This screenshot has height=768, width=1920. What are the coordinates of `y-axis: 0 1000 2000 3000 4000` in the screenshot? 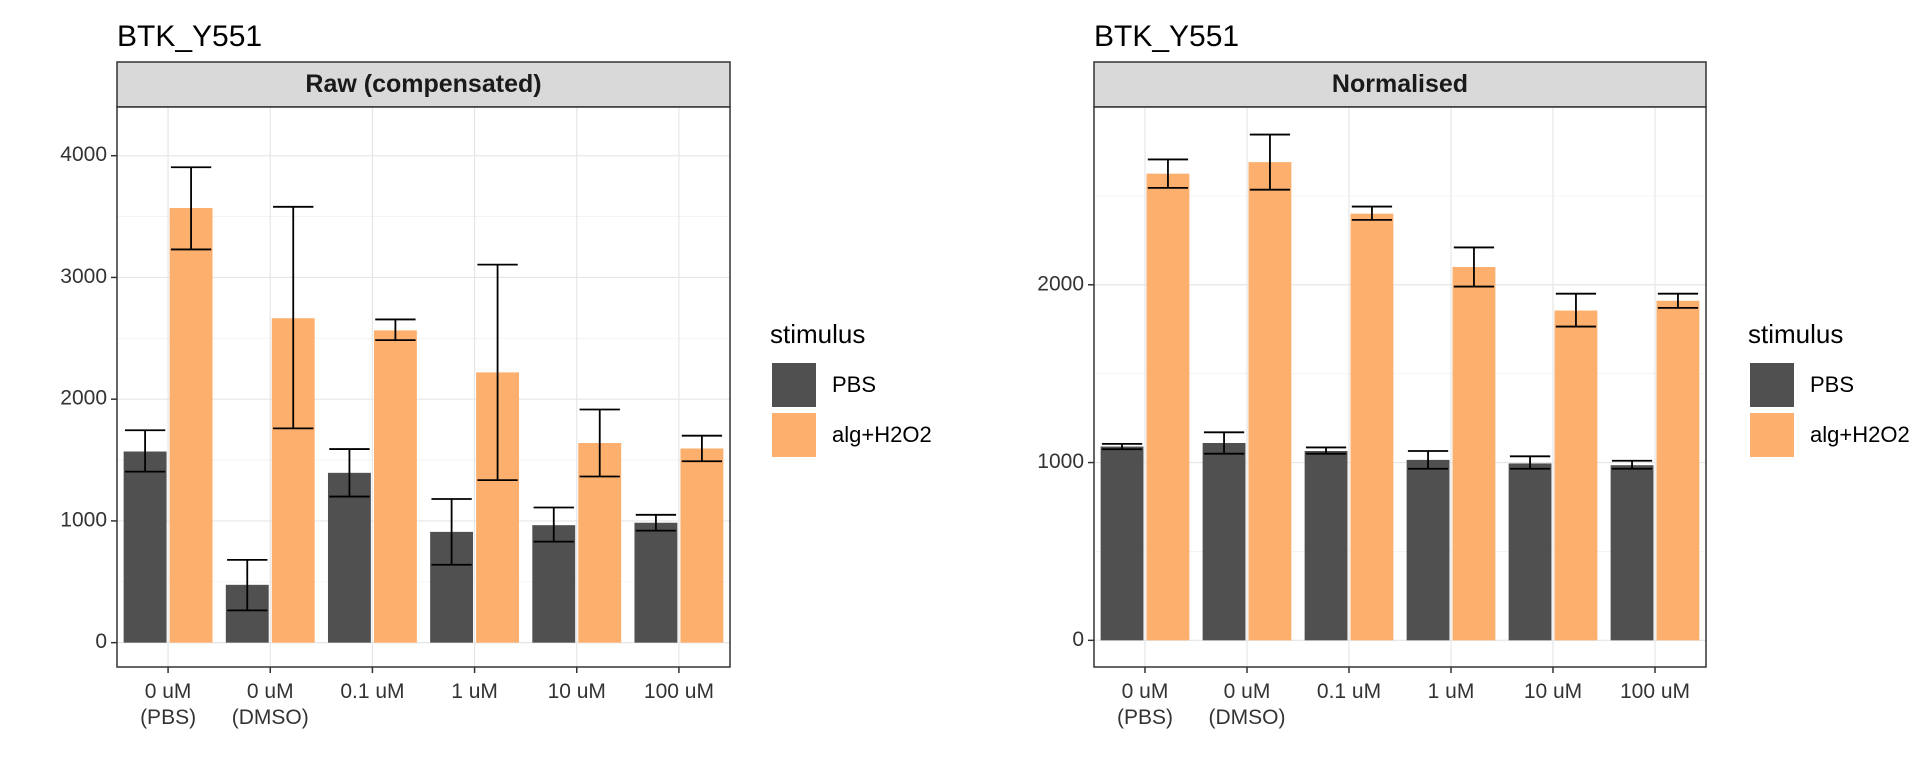 It's located at (88, 398).